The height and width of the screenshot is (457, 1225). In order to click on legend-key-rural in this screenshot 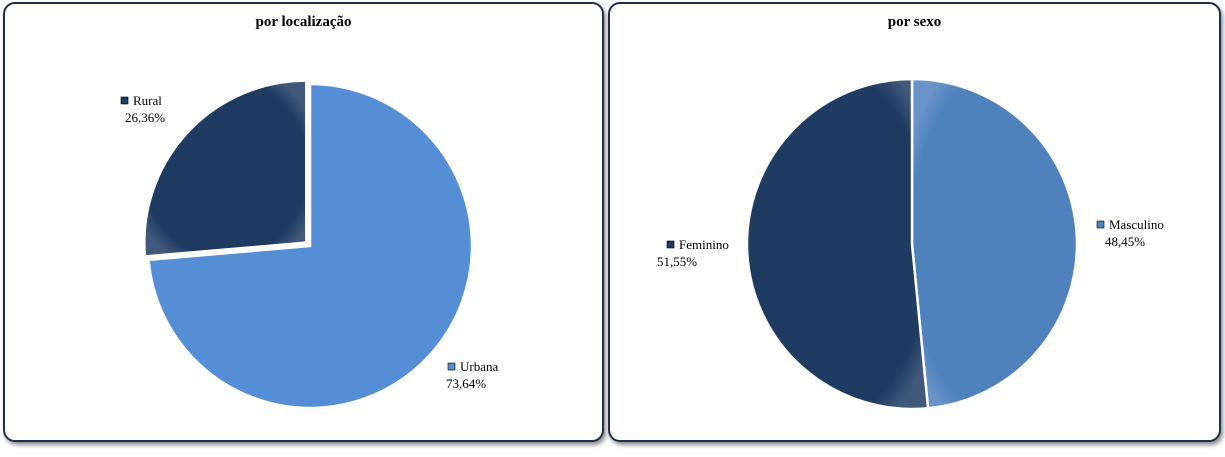, I will do `click(124, 100)`.